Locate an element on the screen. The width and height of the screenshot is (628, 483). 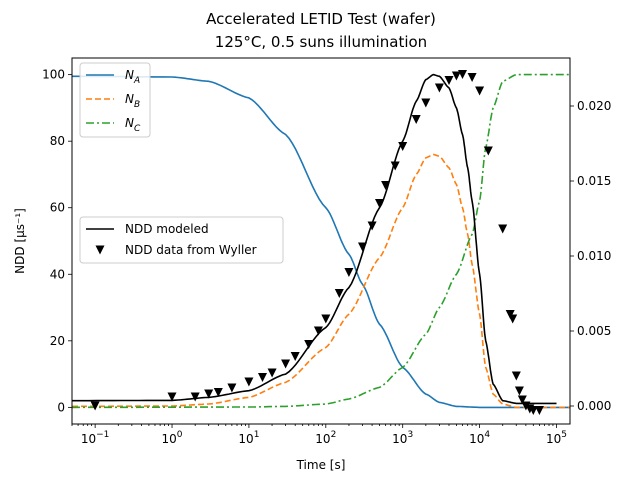
x-tick-label: 10⁵ is located at coordinates (556, 438).